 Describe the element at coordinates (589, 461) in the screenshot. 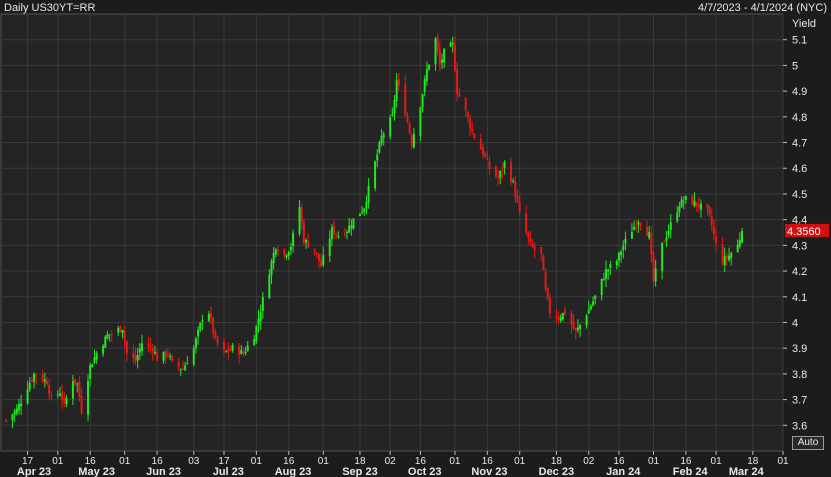

I see `x-day-label: 02` at that location.